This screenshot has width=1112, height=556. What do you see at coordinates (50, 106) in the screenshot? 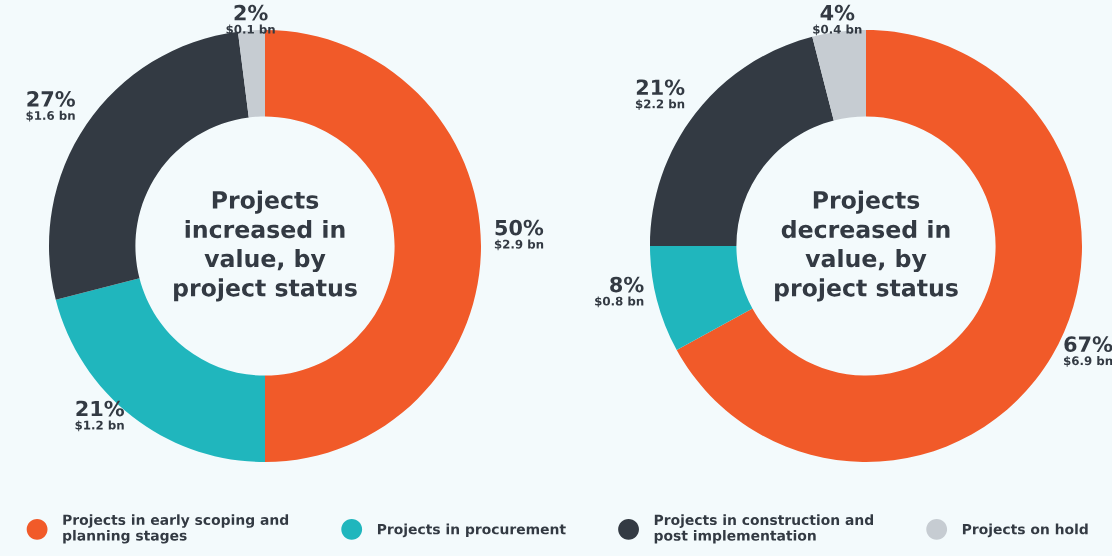
I see `data-label: 27% $1.6 bn` at bounding box center [50, 106].